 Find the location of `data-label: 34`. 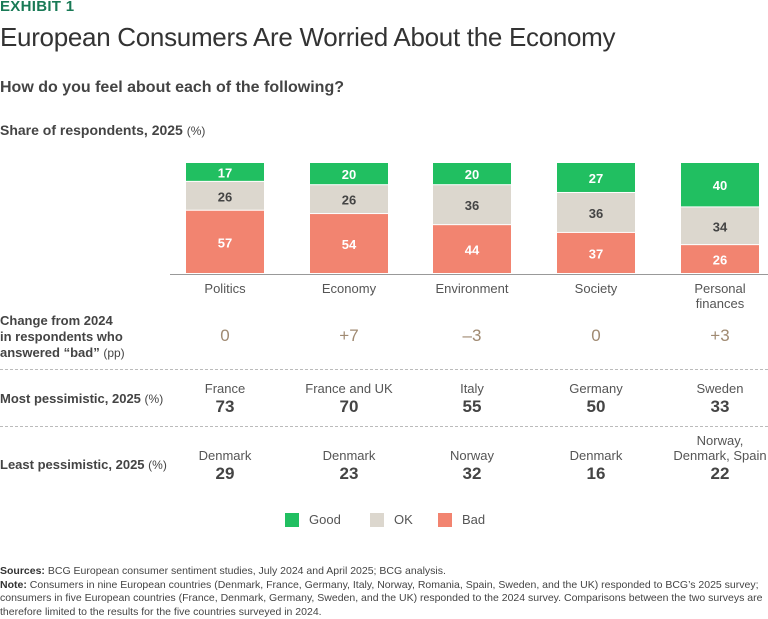

data-label: 34 is located at coordinates (720, 226).